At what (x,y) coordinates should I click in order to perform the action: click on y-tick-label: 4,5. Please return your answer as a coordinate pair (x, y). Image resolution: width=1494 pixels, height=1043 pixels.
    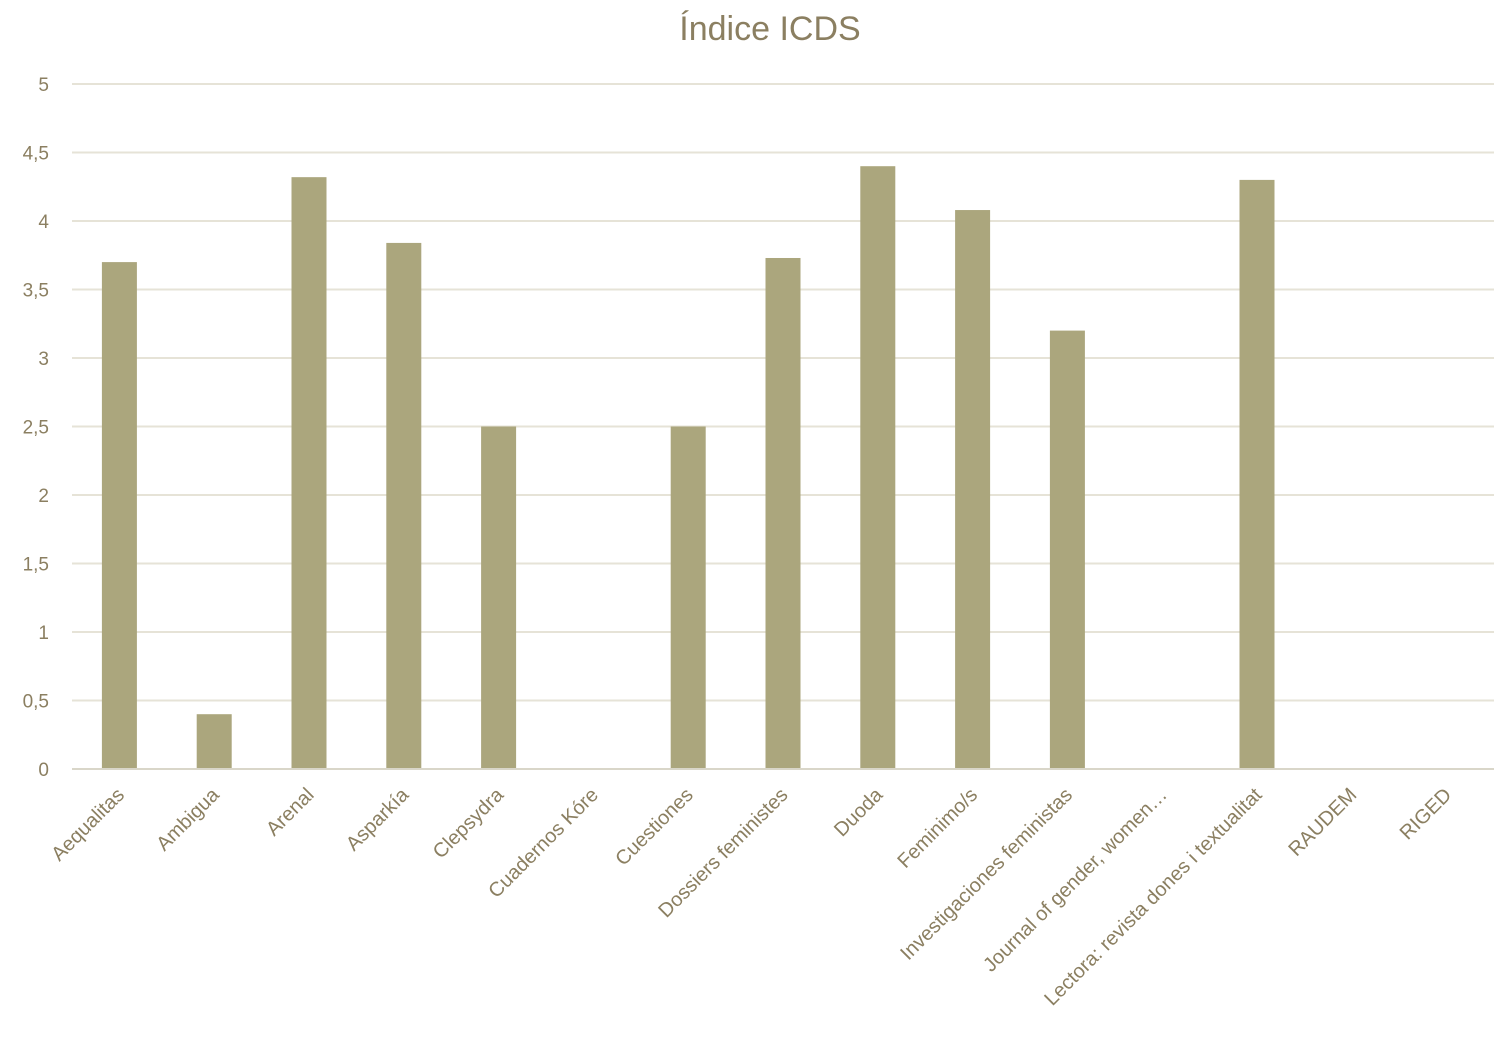
    Looking at the image, I should click on (36, 154).